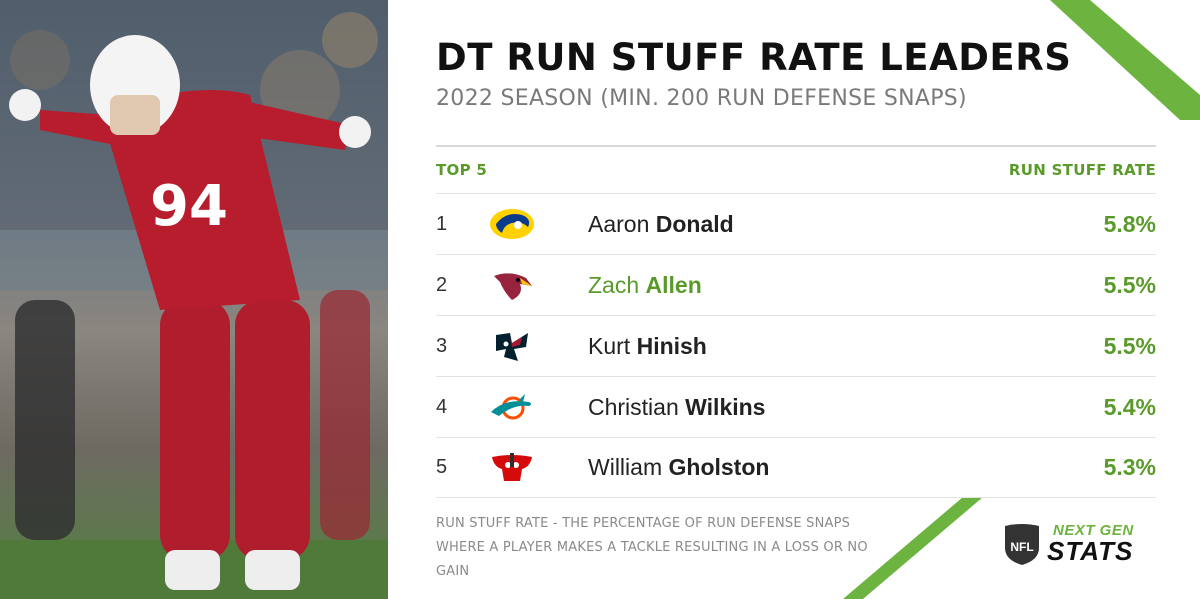 This screenshot has height=599, width=1200. I want to click on player-last-name: Hinish, so click(671, 345).